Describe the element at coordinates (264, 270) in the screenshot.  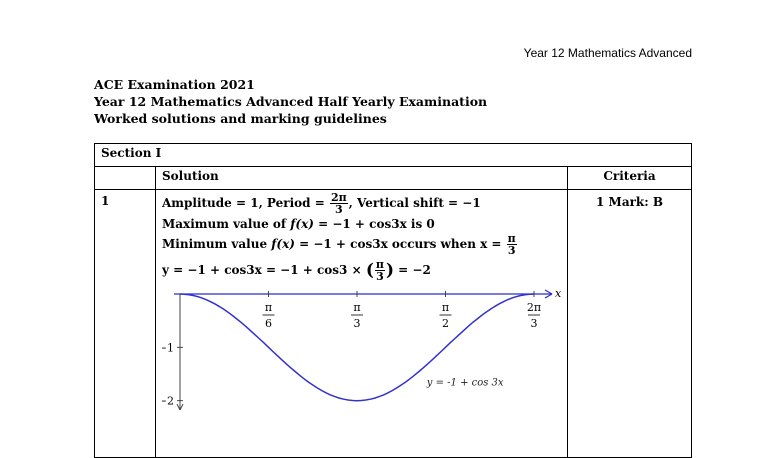
I see `solution-text: y = −1 + cos3x = −1 + cos3 ×` at that location.